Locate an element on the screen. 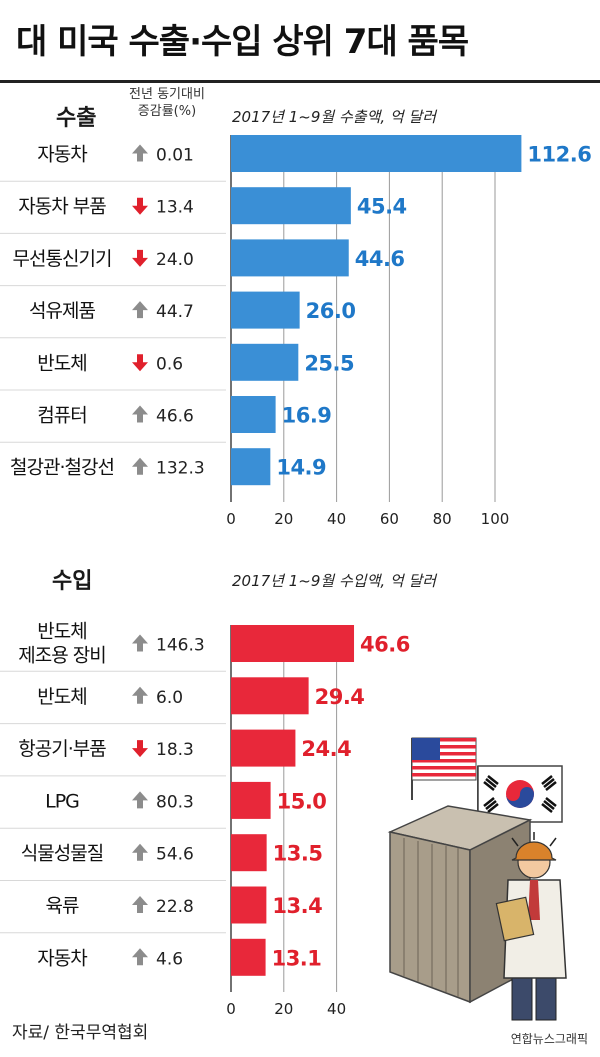  korea-flag-icon is located at coordinates (520, 797).